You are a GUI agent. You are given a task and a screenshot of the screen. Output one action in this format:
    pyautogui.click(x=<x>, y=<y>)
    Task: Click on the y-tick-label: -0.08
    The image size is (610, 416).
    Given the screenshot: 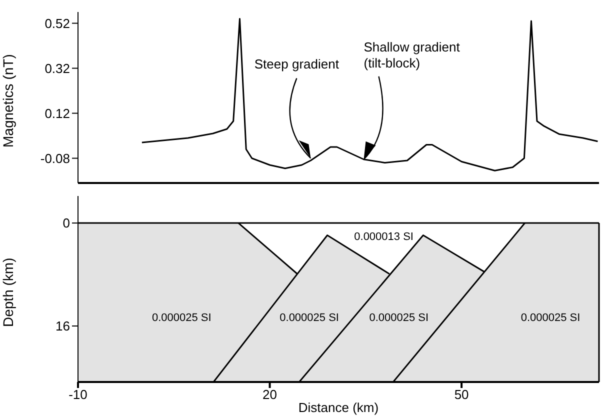 What is the action you would take?
    pyautogui.click(x=55, y=158)
    